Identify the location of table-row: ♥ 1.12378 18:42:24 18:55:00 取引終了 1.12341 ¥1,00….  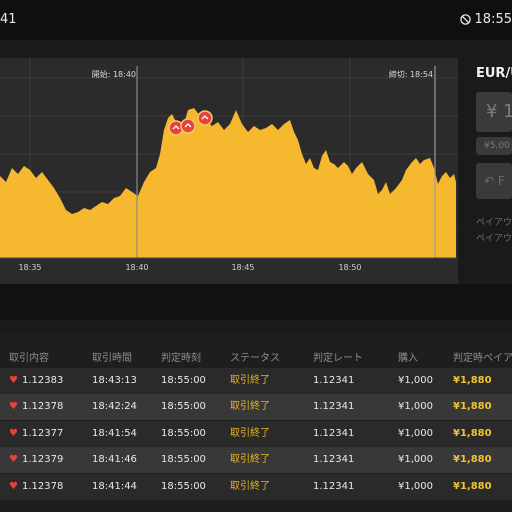
(256, 407).